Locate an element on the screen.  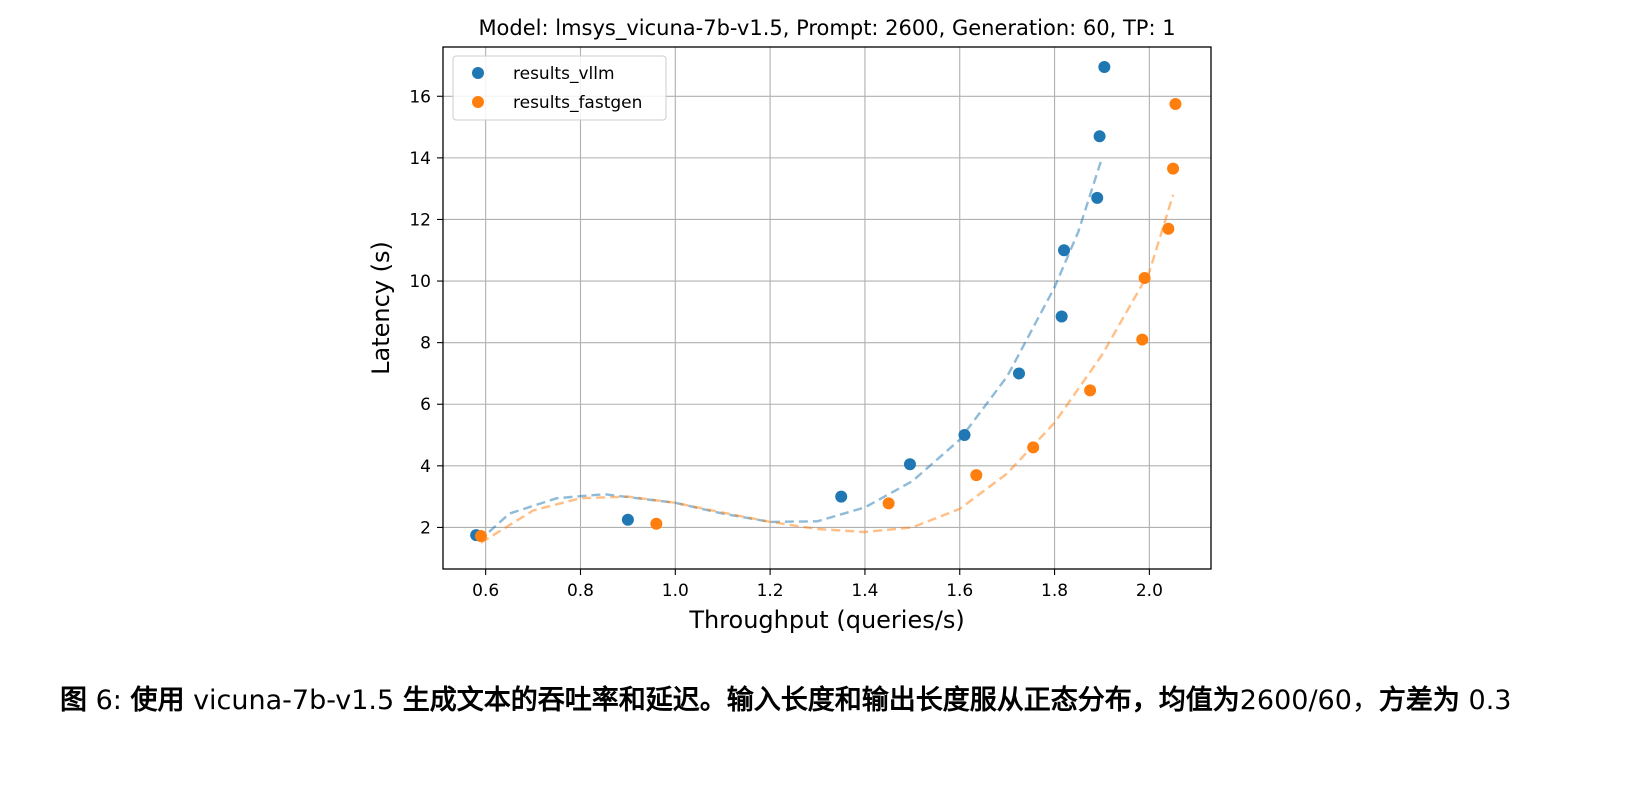
legend: results_vllm results_fastgen is located at coordinates (559, 88).